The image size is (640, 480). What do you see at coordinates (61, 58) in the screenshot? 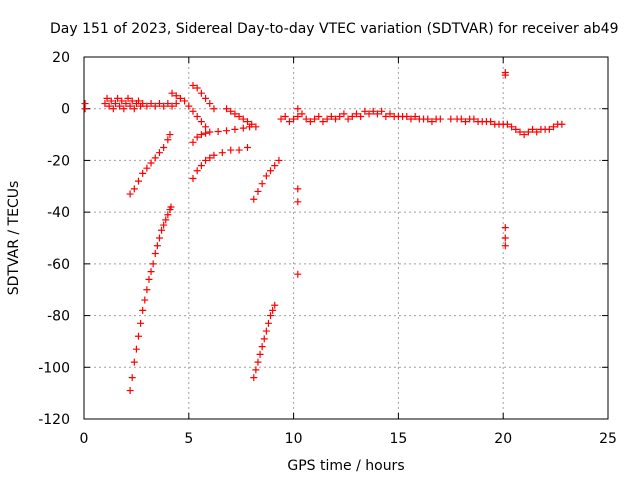
I see `y-tick-label: 20` at bounding box center [61, 58].